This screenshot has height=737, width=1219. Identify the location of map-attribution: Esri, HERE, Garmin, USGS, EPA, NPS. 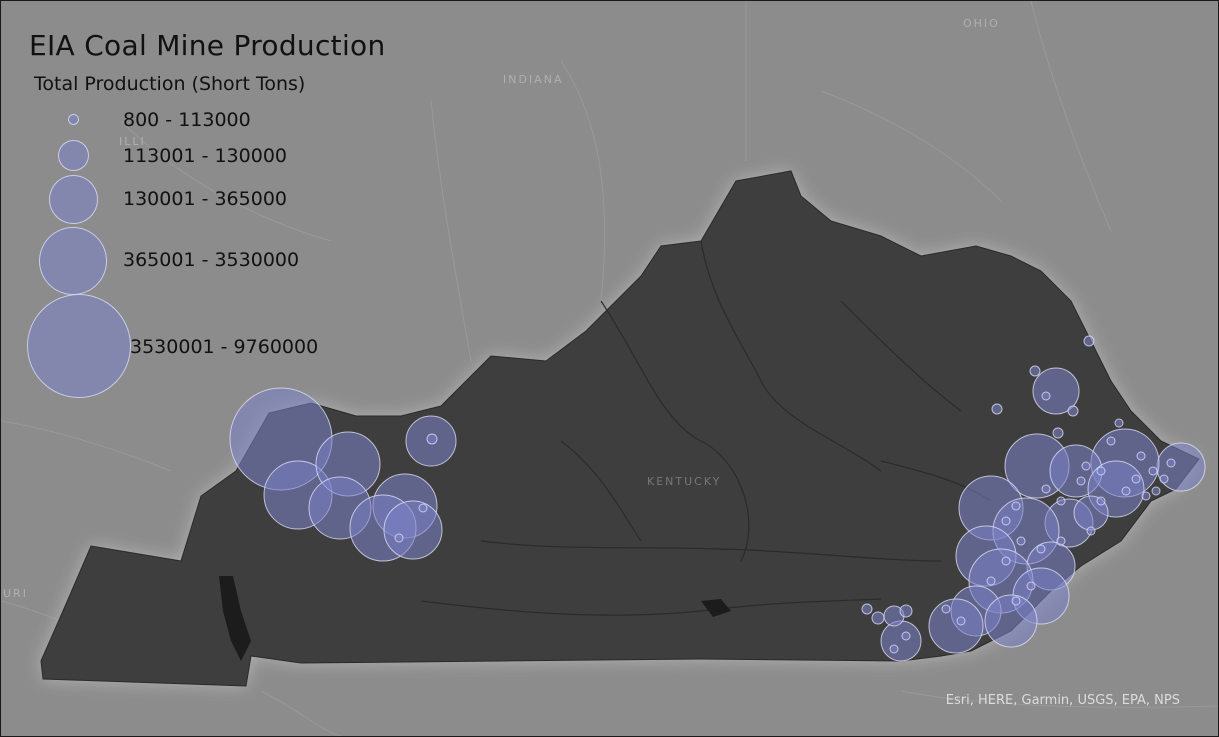
(1062, 700).